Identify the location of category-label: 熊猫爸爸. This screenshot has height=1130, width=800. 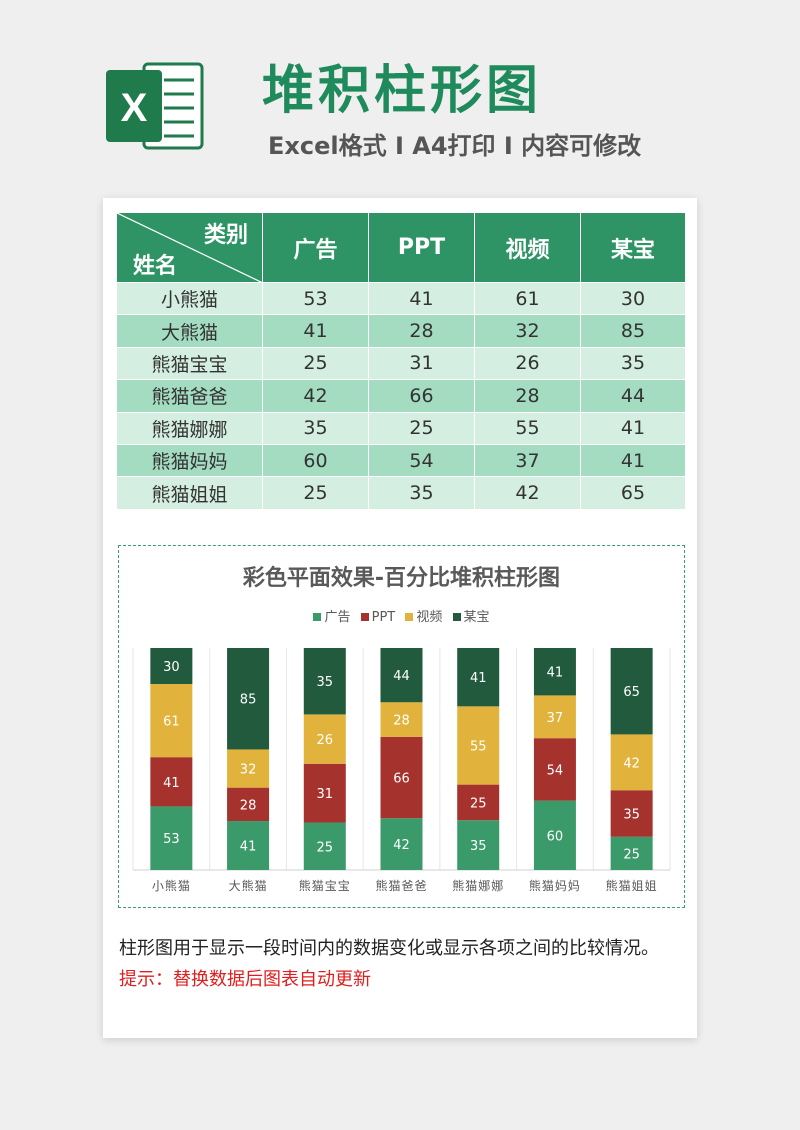
(401, 885).